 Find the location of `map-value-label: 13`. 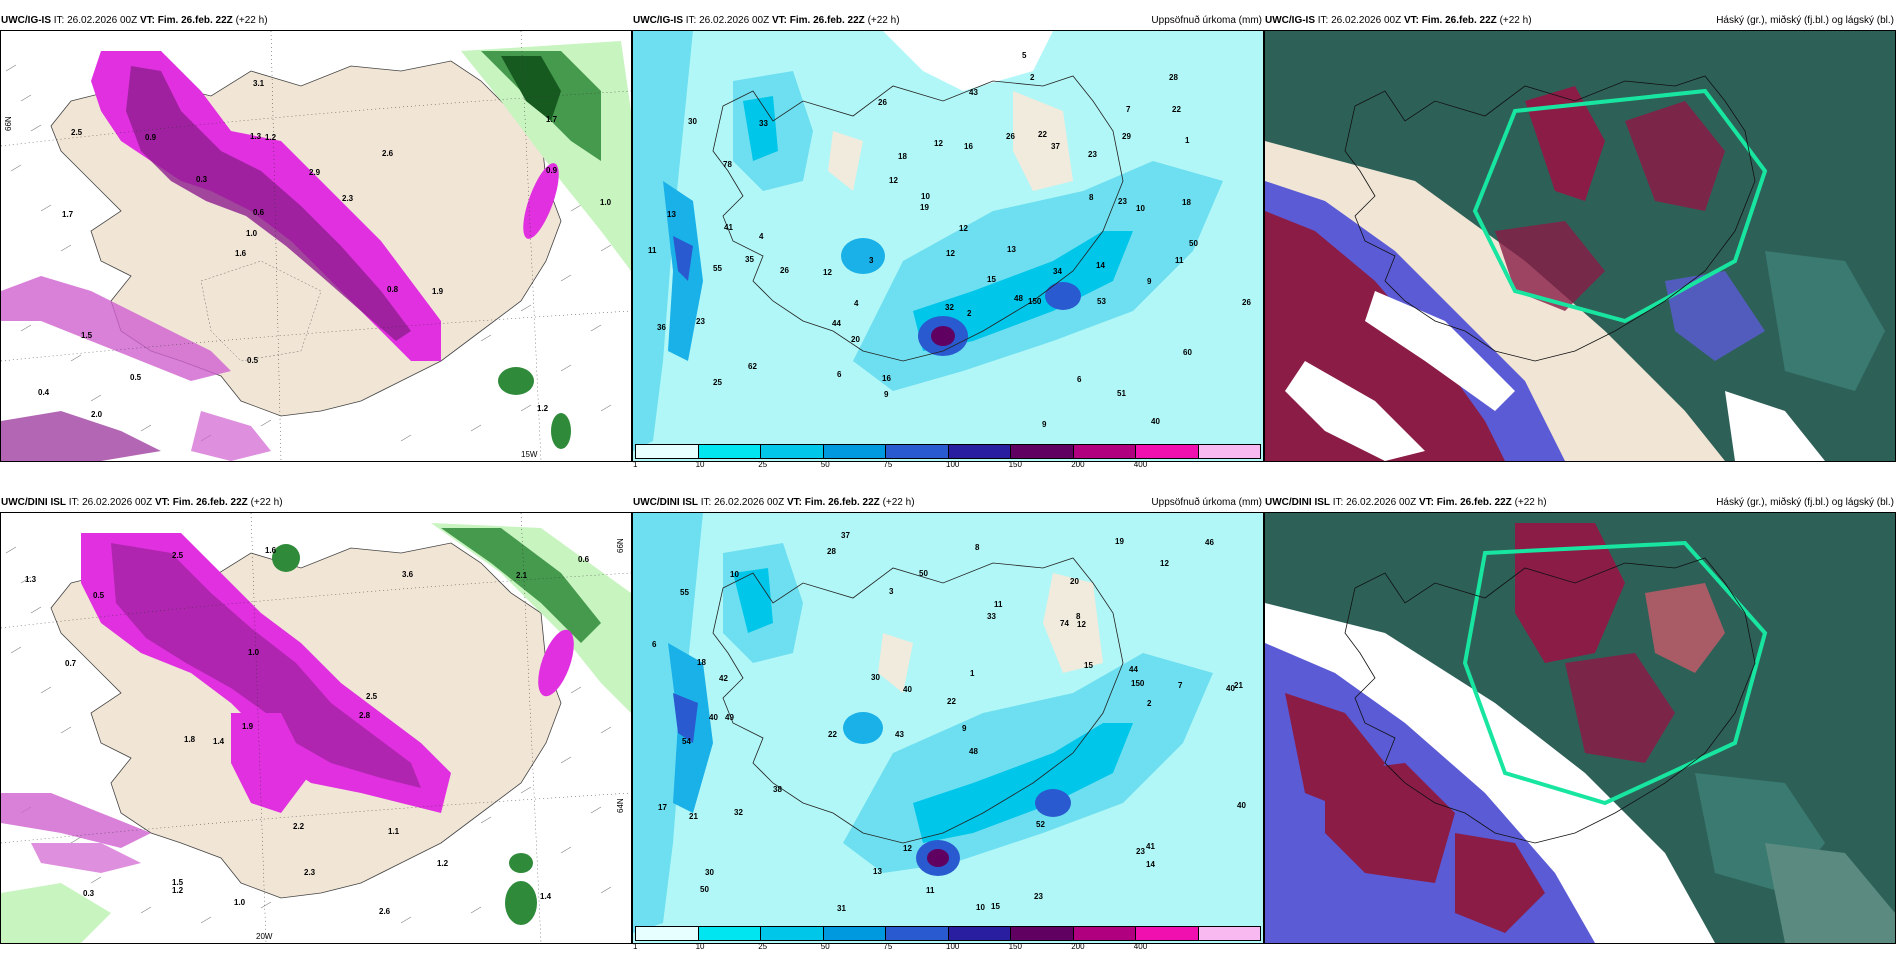

map-value-label: 13 is located at coordinates (877, 871).